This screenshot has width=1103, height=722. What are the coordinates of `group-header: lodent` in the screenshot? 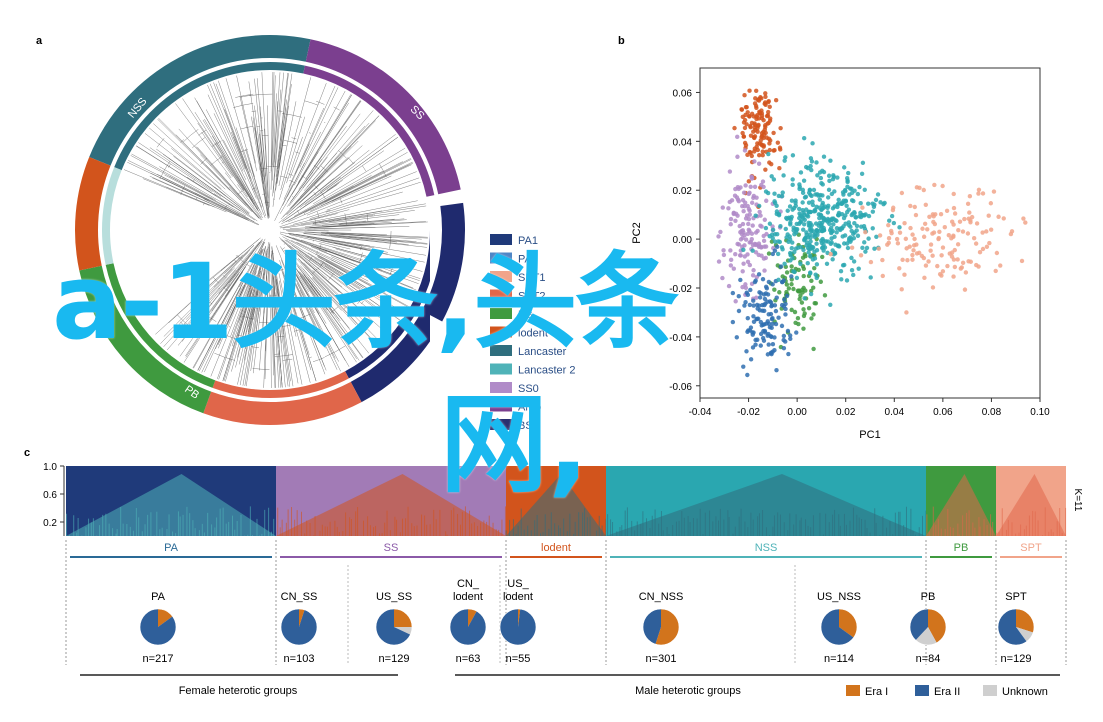 It's located at (556, 548).